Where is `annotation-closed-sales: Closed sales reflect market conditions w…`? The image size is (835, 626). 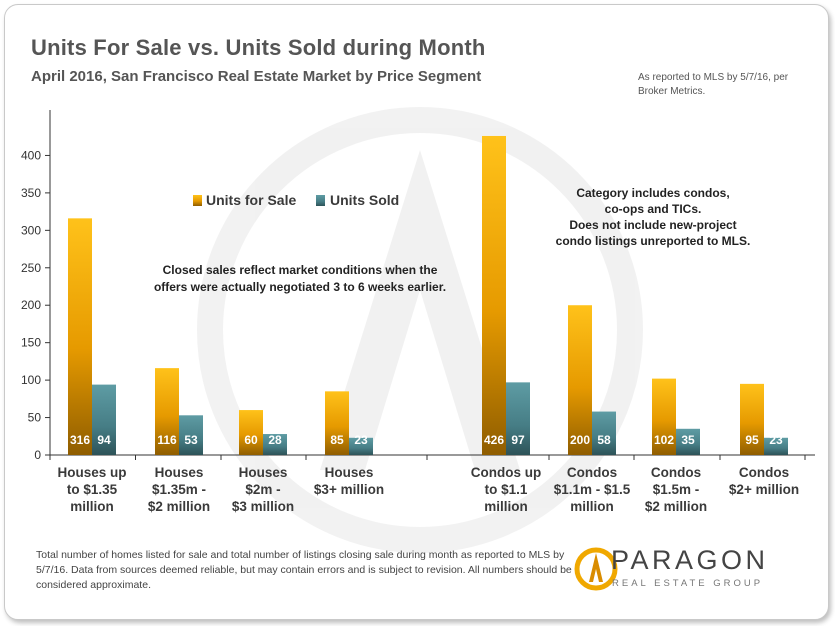
annotation-closed-sales: Closed sales reflect market conditions w… is located at coordinates (300, 270).